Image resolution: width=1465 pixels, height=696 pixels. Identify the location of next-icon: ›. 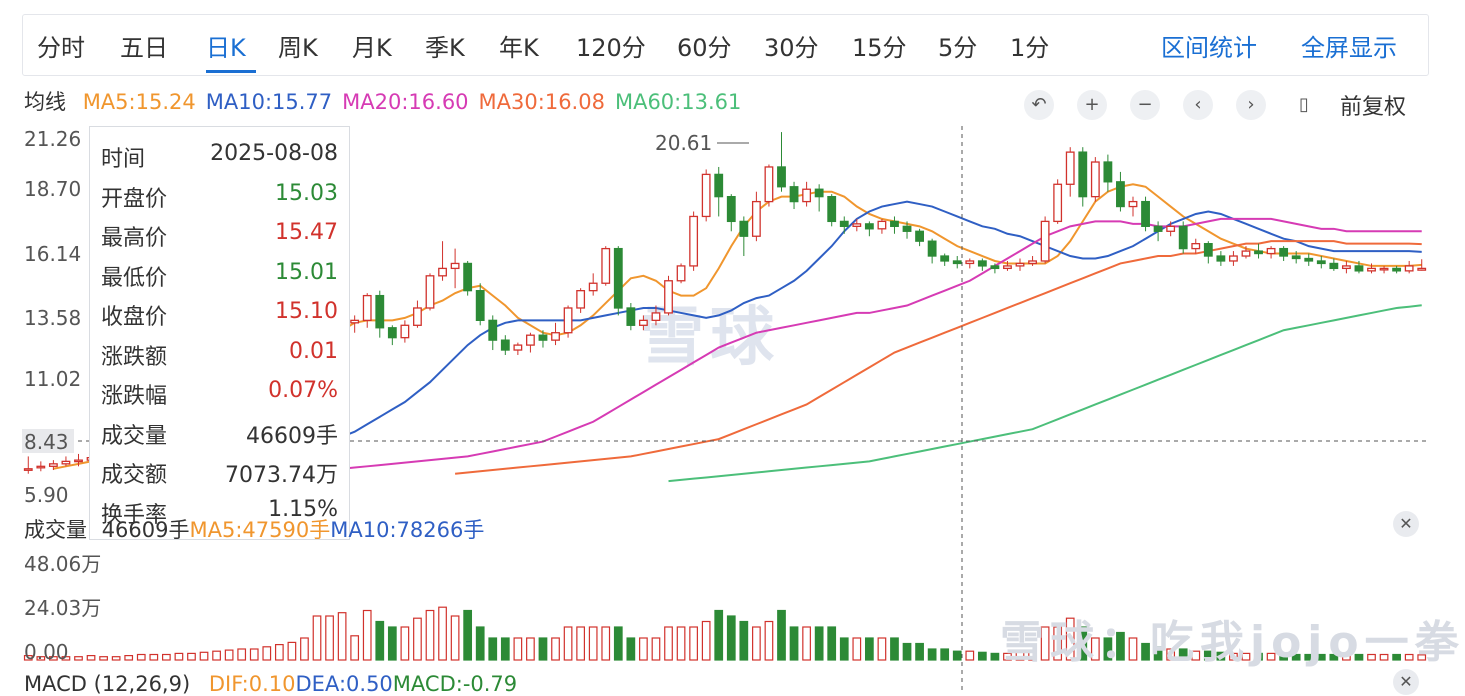
(1251, 105).